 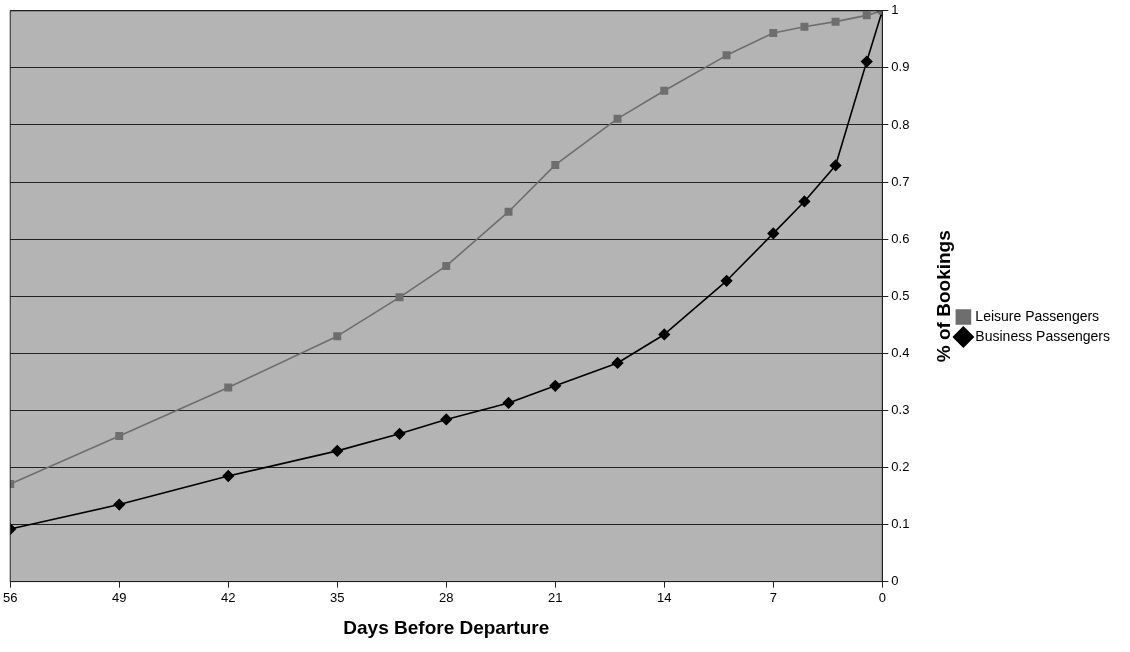 I want to click on legend-label: Leisure Passengers, so click(x=1037, y=315).